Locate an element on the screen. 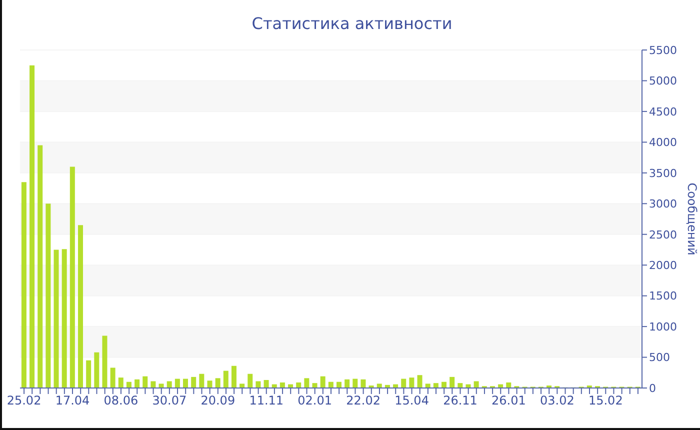 This screenshot has width=700, height=430. y-tick-label: 4000 is located at coordinates (663, 143).